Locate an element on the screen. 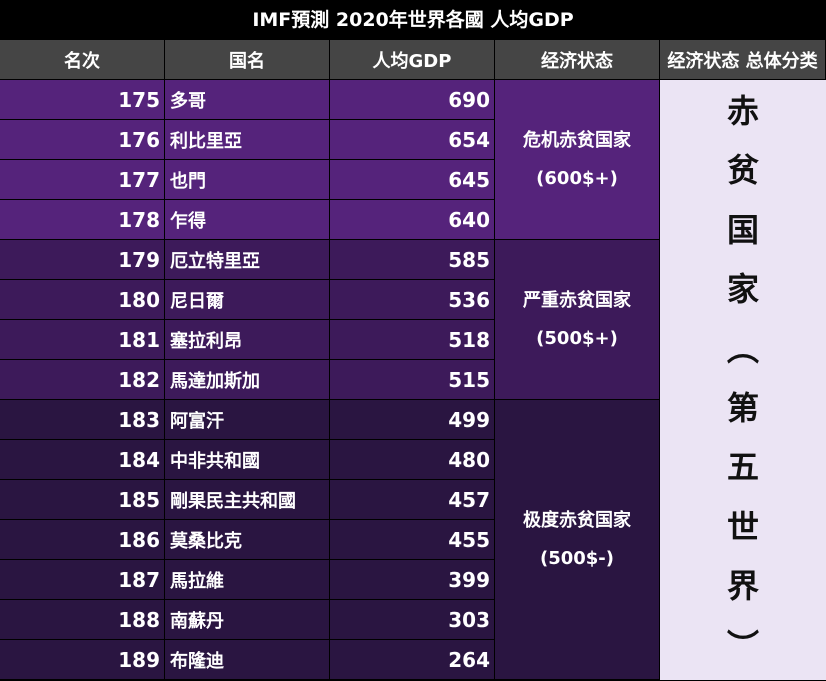  cell-name: 中非共和國 is located at coordinates (247, 460).